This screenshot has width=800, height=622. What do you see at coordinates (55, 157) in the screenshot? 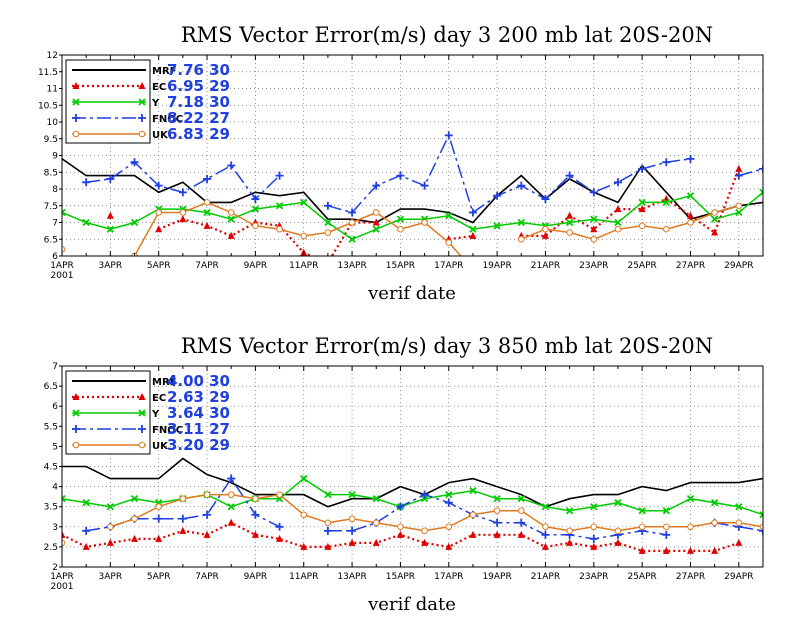
I see `y-tick-label: 9` at bounding box center [55, 157].